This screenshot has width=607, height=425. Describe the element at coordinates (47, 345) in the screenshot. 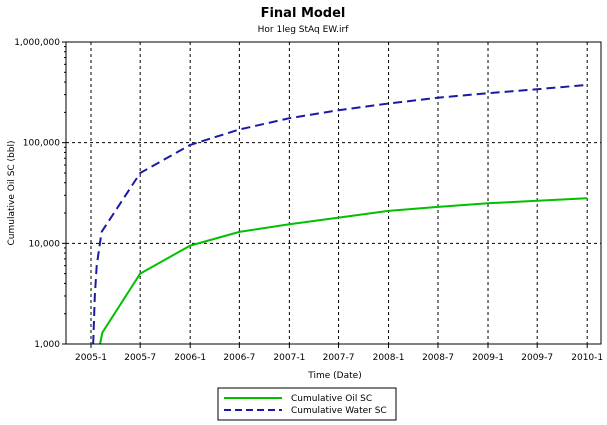

I see `y-tick-label: 1,000` at that location.